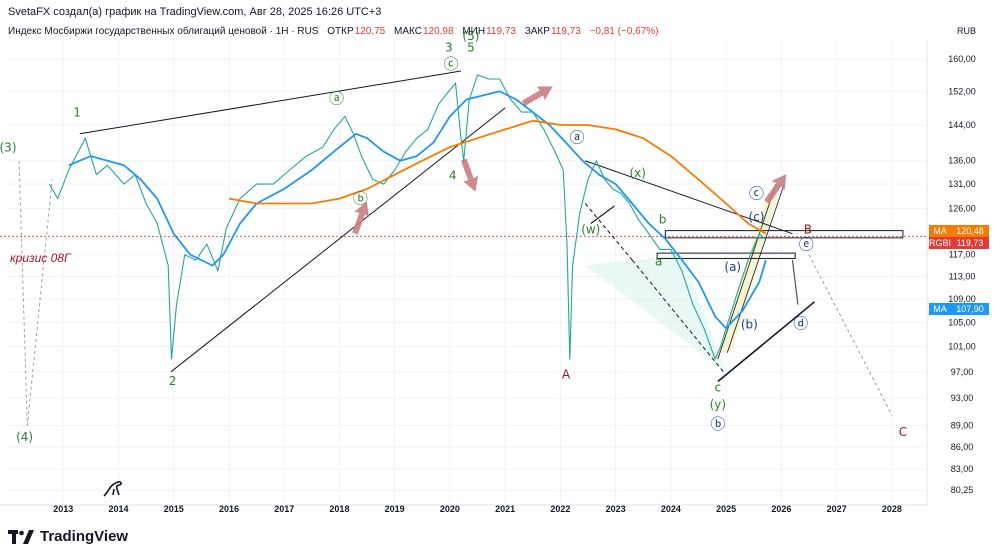 The image size is (1000, 560). Describe the element at coordinates (113, 490) in the screenshot. I see `dragon-icon` at that location.